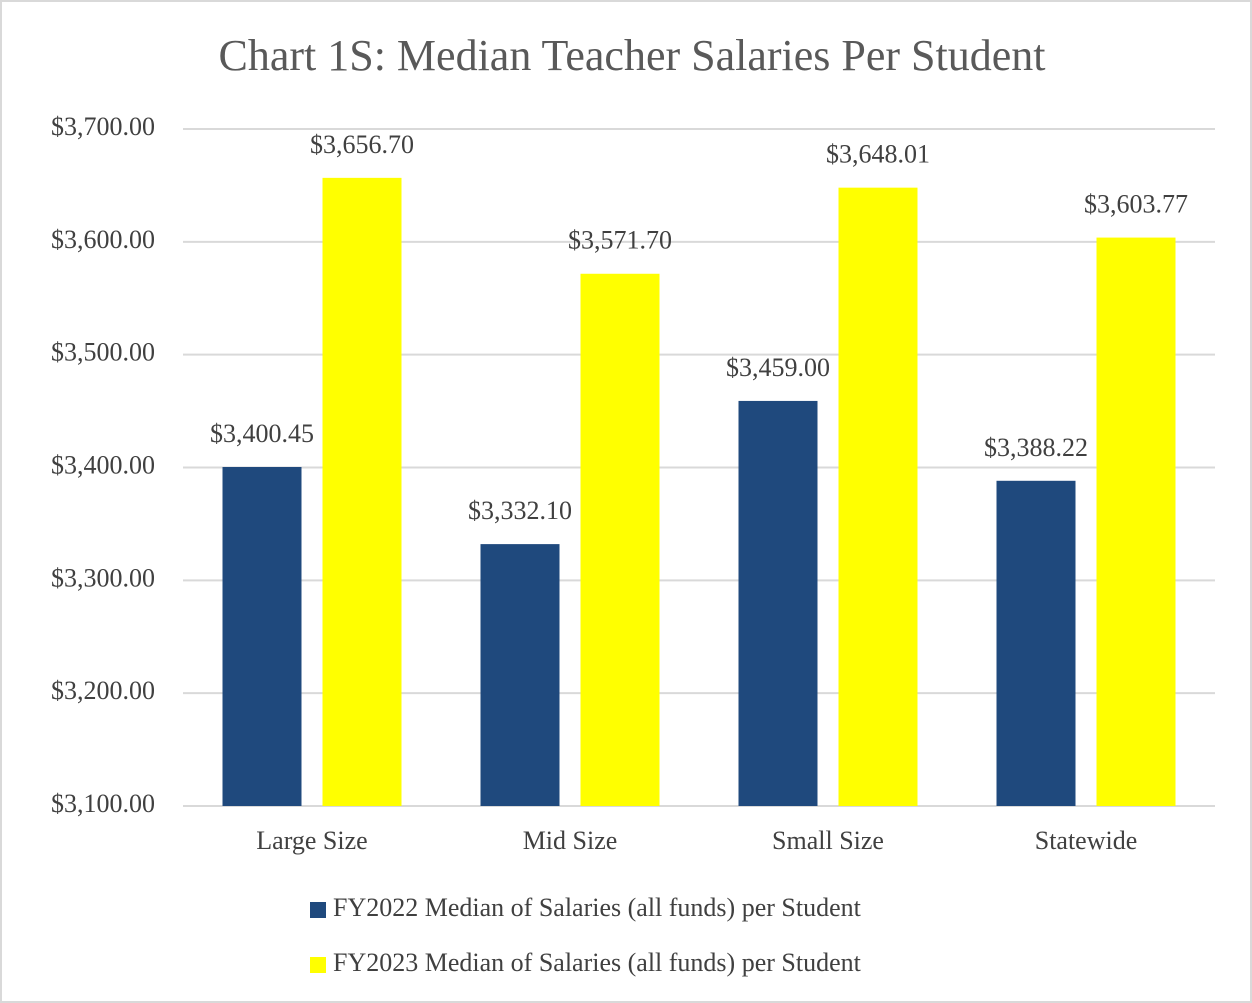 This screenshot has height=1003, width=1252. What do you see at coordinates (778, 367) in the screenshot?
I see `data-label: $3,459.00` at bounding box center [778, 367].